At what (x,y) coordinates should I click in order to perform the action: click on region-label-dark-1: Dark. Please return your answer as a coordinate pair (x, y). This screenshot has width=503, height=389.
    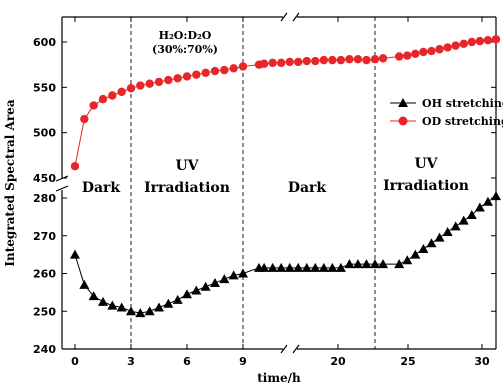
    Looking at the image, I should click on (101, 188).